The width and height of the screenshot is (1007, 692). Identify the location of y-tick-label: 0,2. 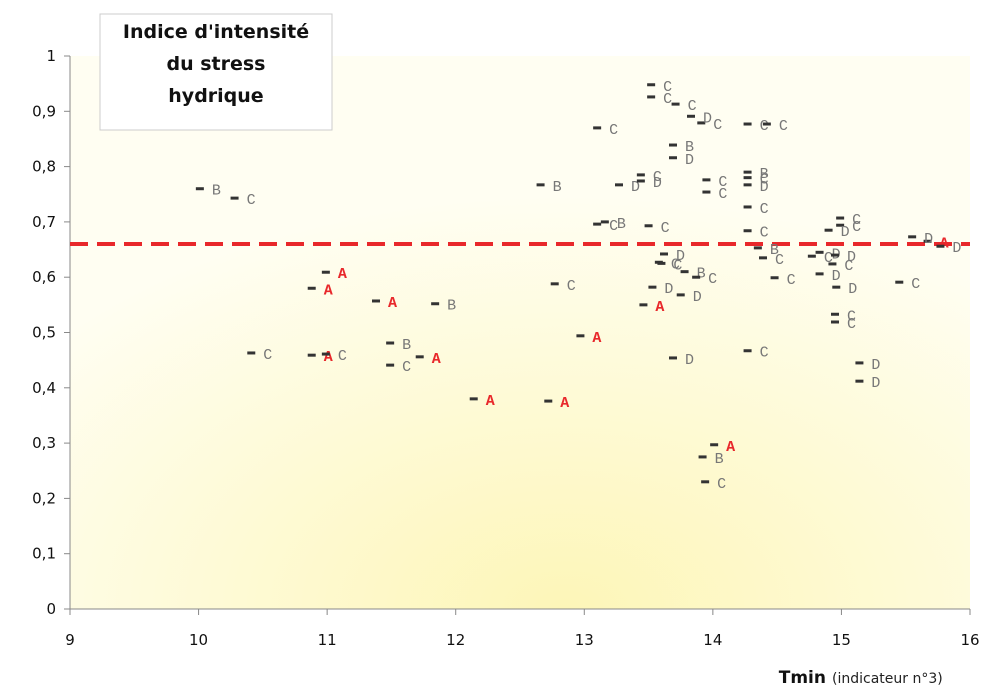
(44, 498).